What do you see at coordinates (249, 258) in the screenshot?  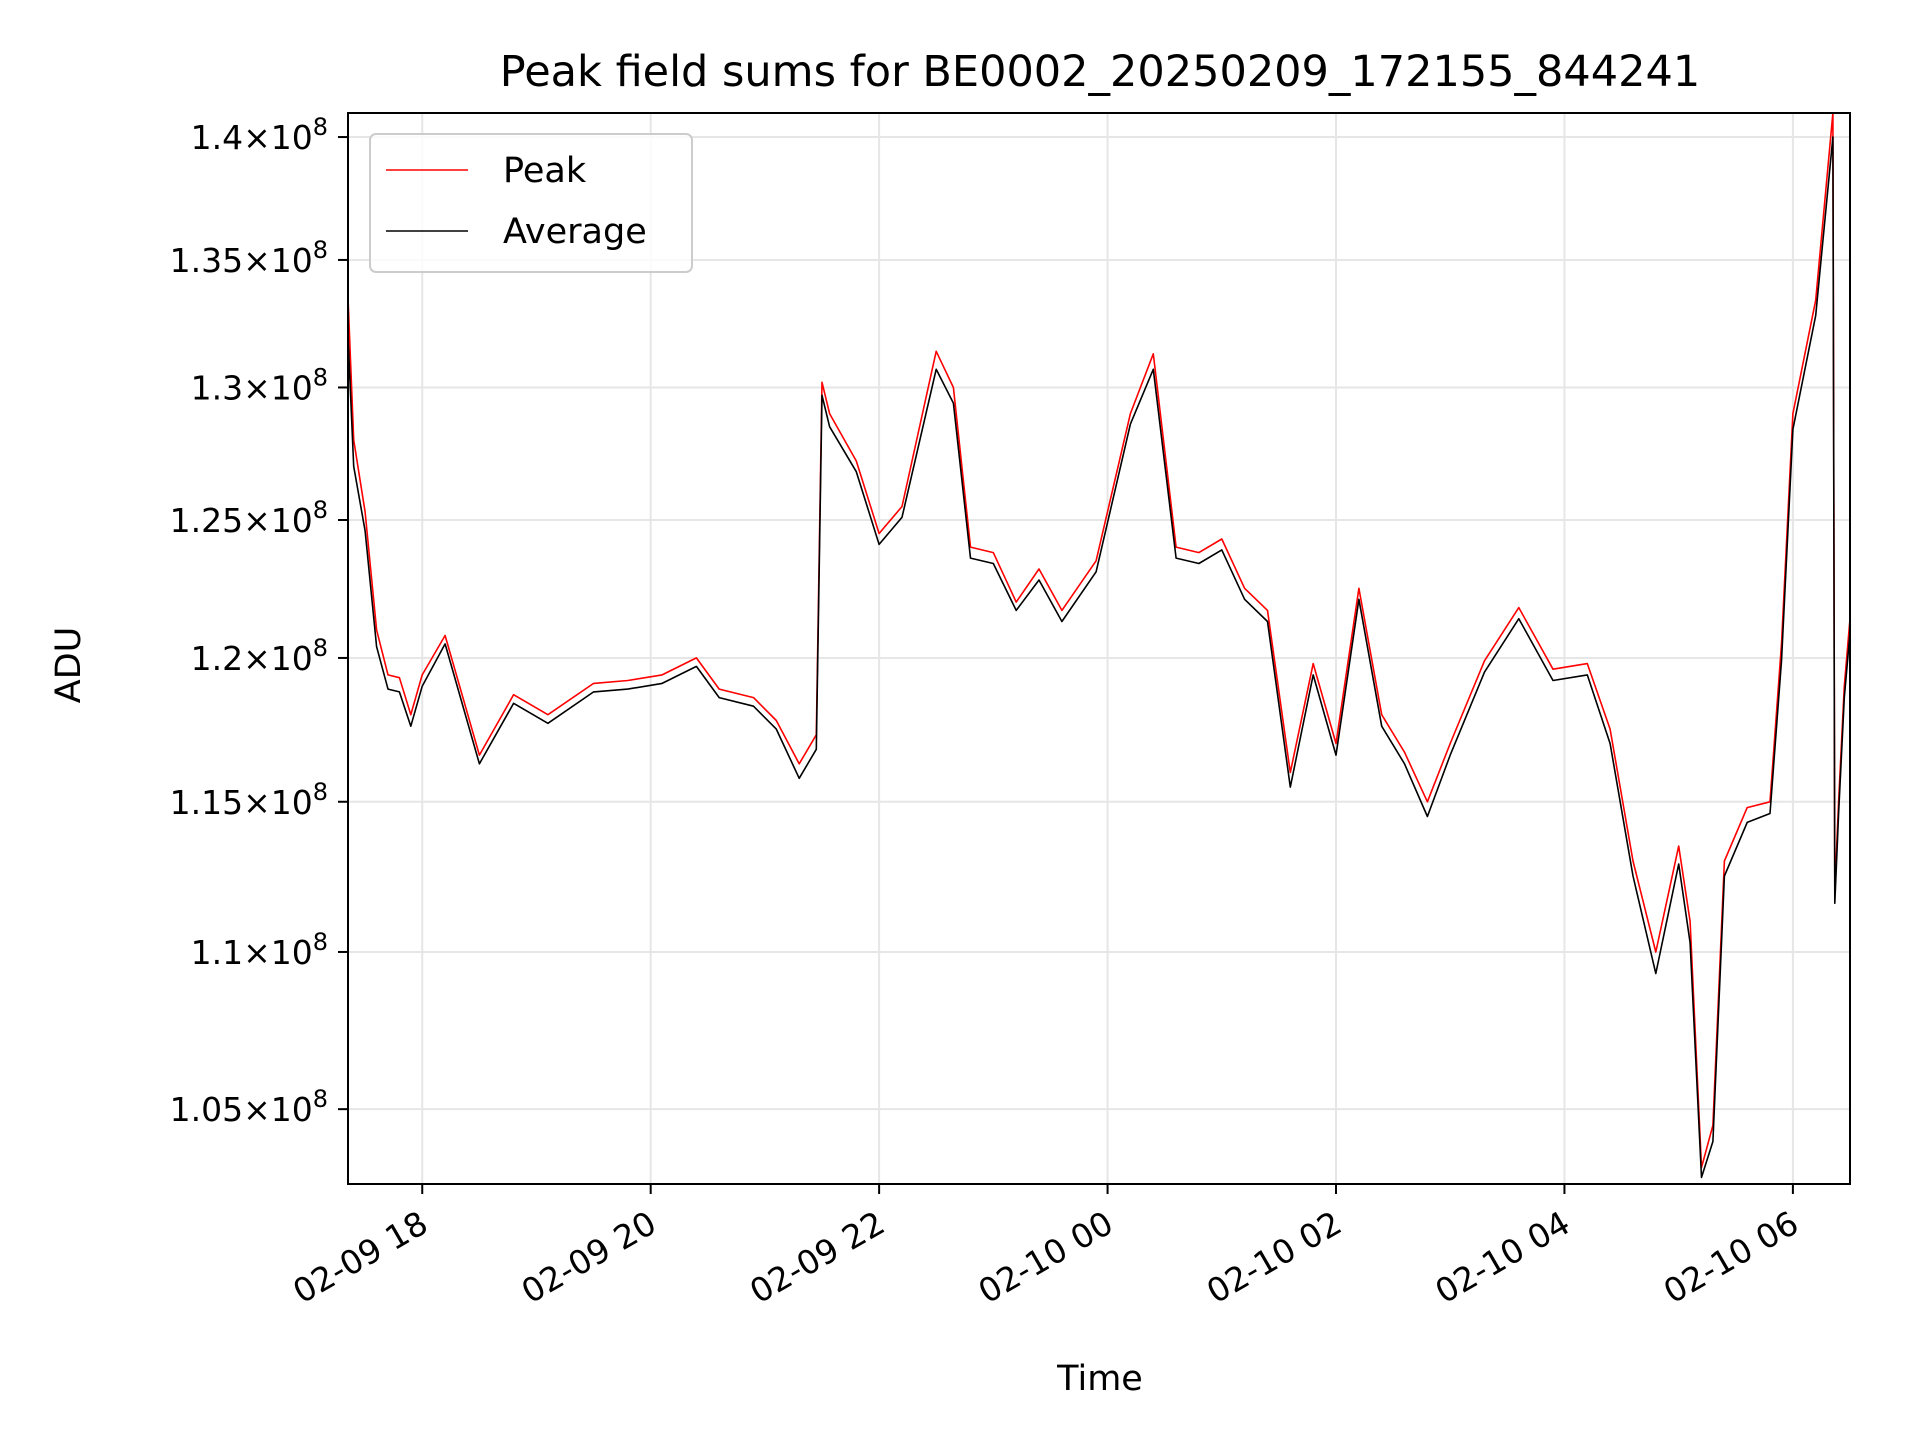 I see `y-tick-label: 1.35×108` at bounding box center [249, 258].